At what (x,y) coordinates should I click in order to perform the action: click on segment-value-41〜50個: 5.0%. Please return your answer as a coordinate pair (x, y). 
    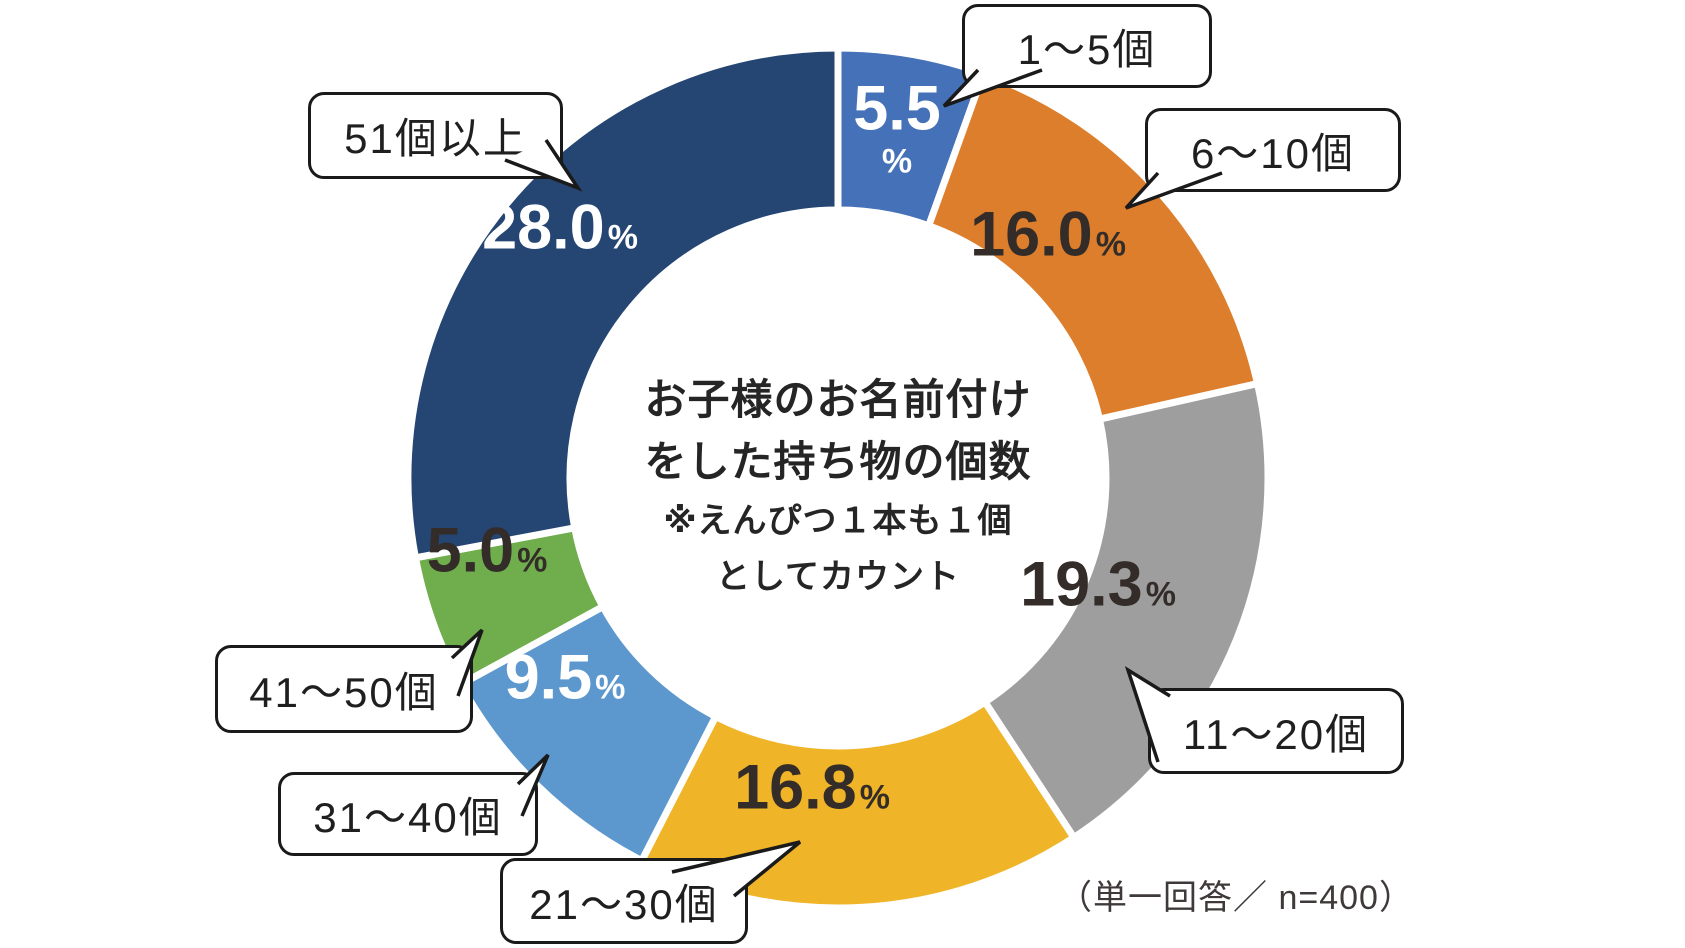
    Looking at the image, I should click on (487, 550).